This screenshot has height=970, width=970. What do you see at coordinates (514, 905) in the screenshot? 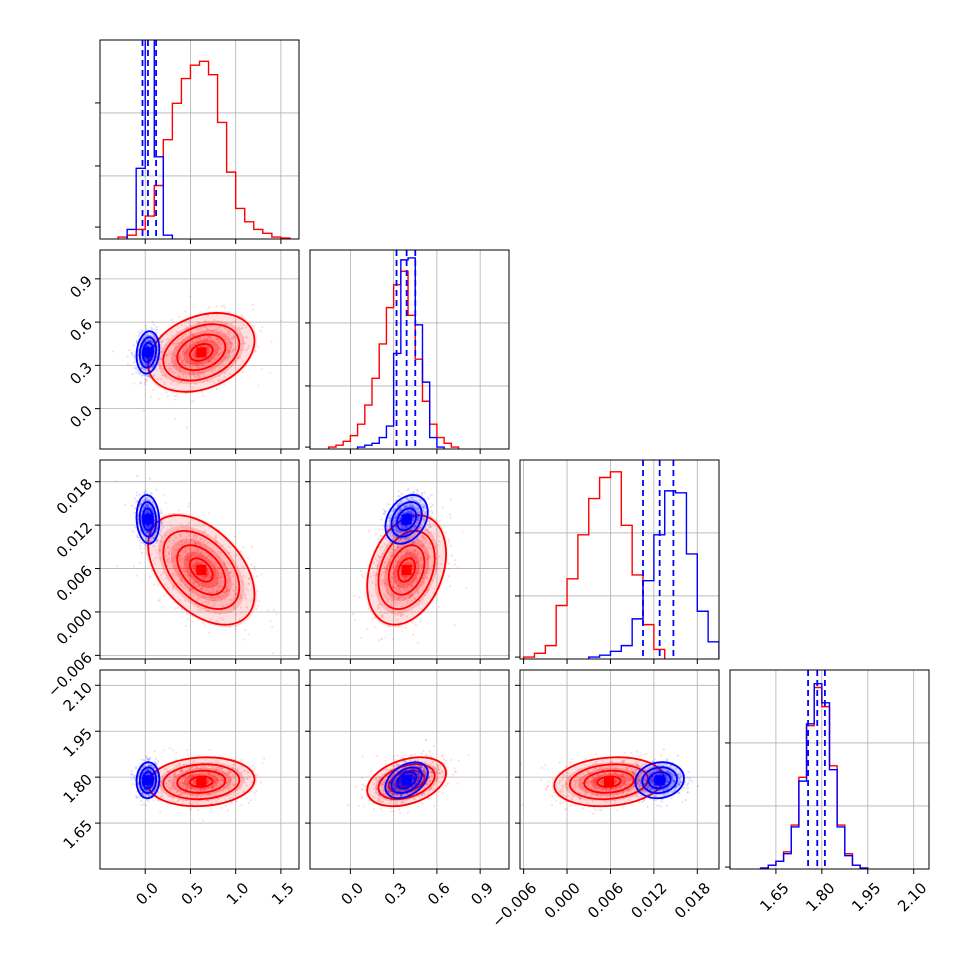
I see `x-tick-label: −0.006` at bounding box center [514, 905].